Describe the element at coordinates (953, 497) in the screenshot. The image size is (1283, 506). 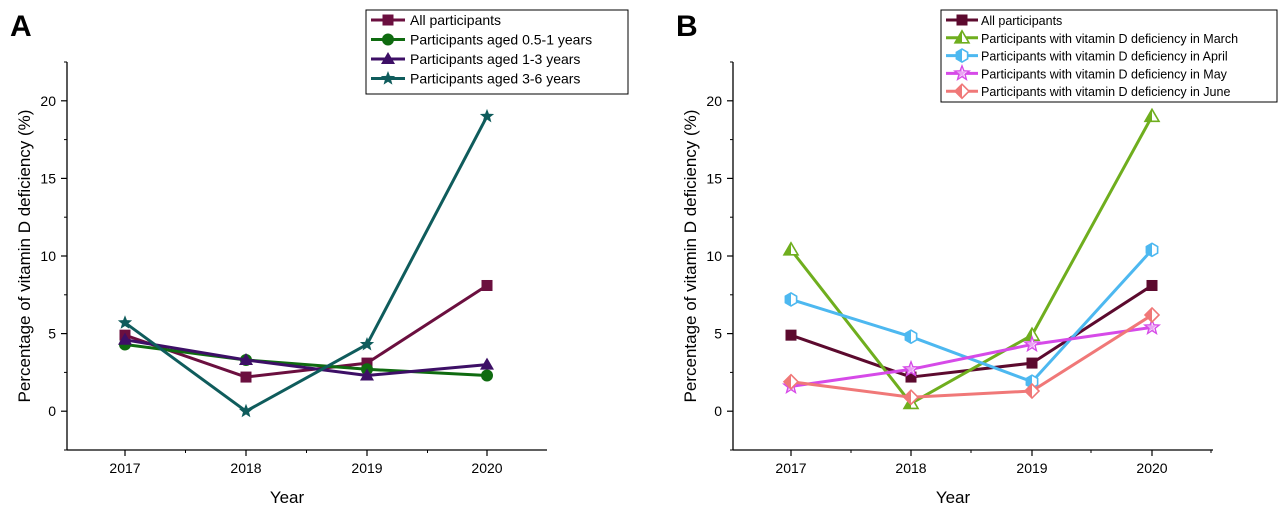
I see `panel-b-x-axis-title: Year` at that location.